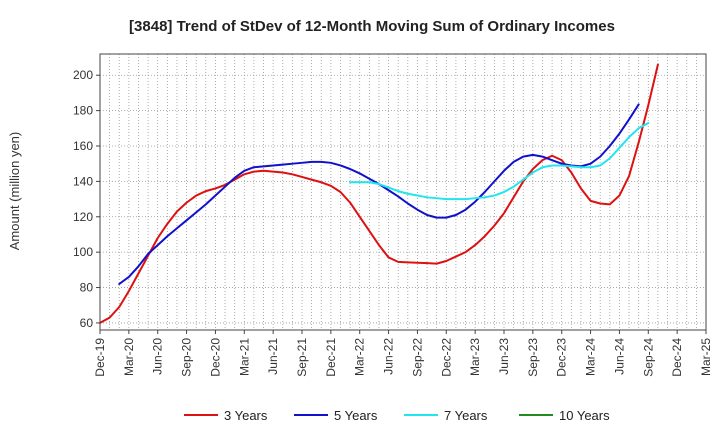  Describe the element at coordinates (562, 357) in the screenshot. I see `x-tick-label: Dec-23` at that location.